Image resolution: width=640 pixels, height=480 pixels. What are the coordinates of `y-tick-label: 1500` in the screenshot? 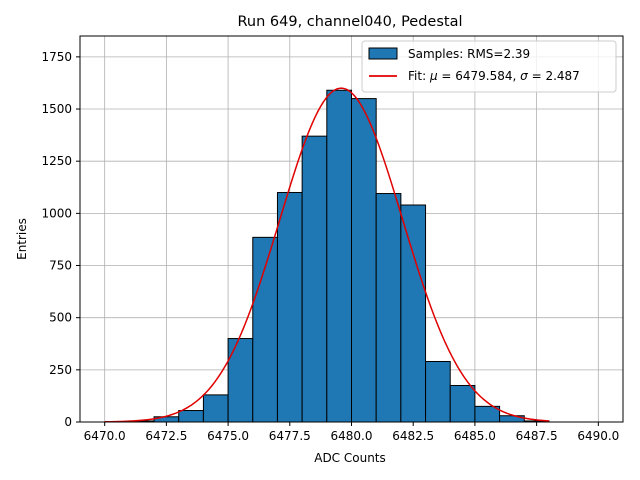 It's located at (56, 109).